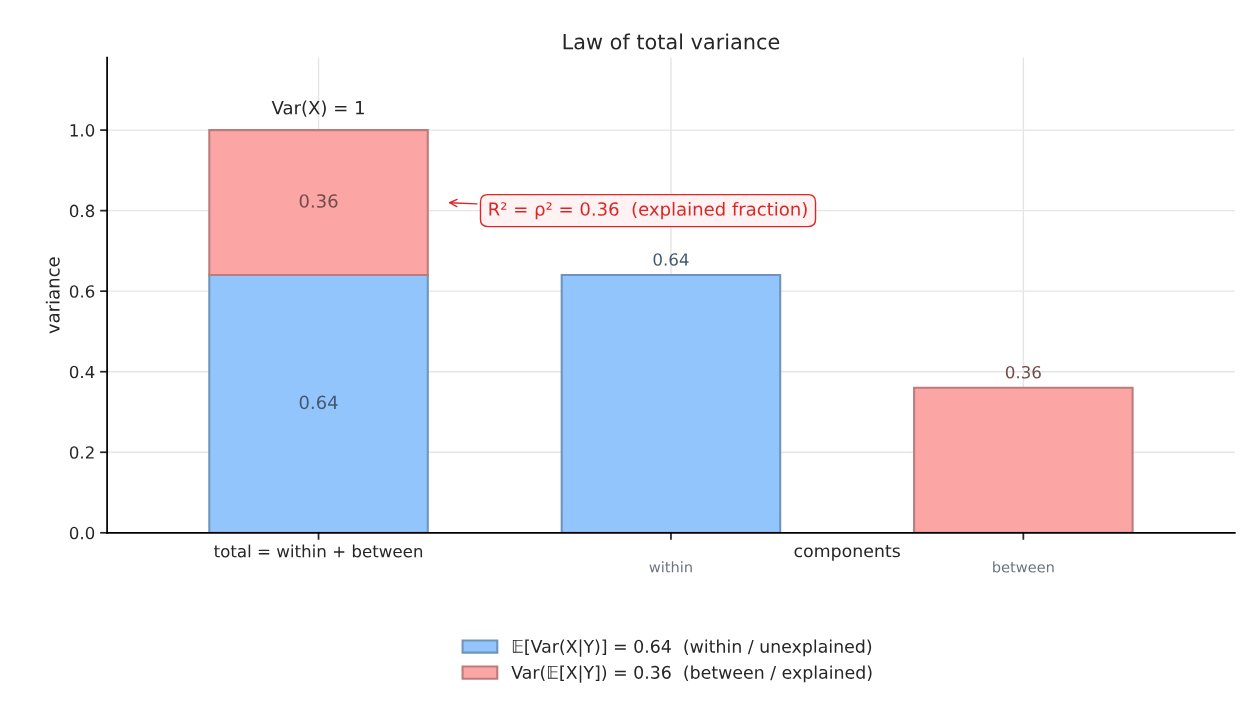  What do you see at coordinates (81, 452) in the screenshot?
I see `y-tick-label: 0.2` at bounding box center [81, 452].